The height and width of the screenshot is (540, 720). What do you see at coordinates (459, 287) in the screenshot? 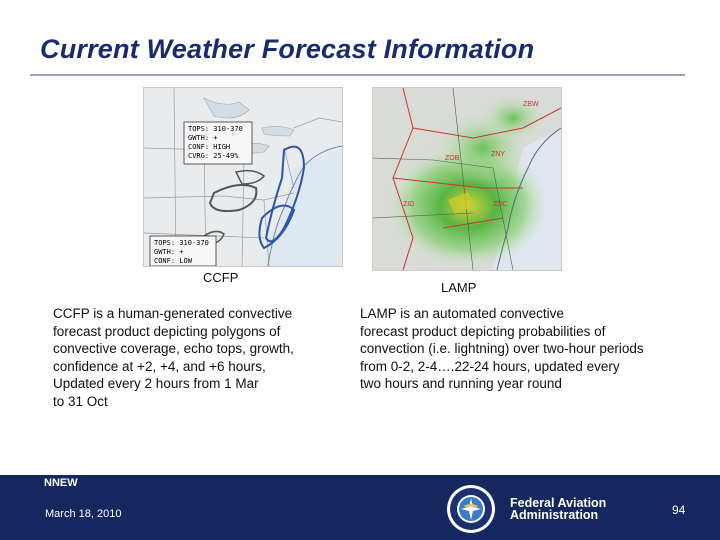
I see `lamp-caption: LAMP` at bounding box center [459, 287].